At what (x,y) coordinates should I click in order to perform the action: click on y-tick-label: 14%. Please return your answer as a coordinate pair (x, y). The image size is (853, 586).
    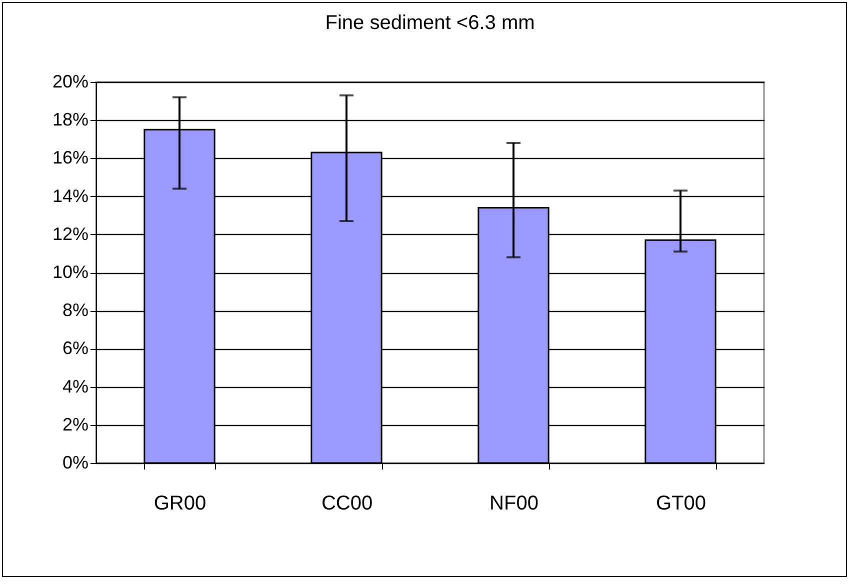
    Looking at the image, I should click on (70, 196).